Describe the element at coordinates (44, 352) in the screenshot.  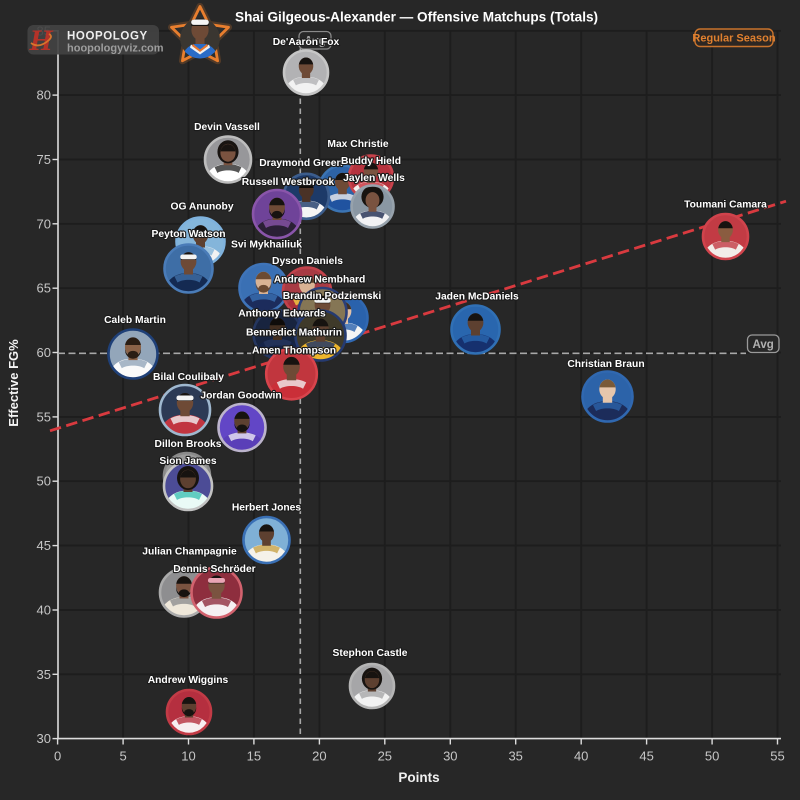
I see `svg-text: 60` at that location.